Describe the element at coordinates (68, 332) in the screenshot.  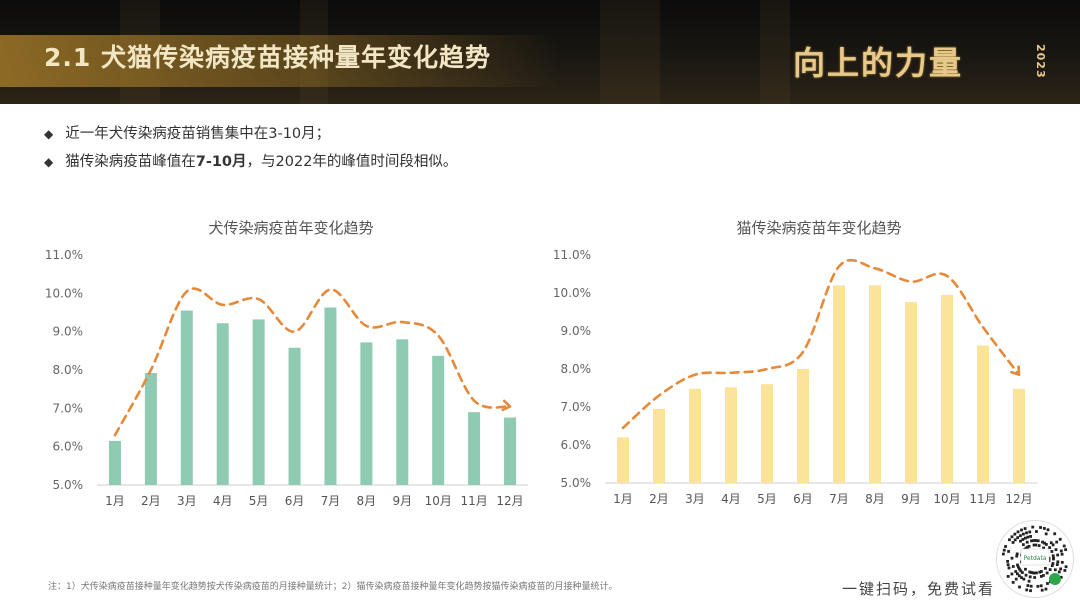
I see `dog-ytick-label: 9.0%` at that location.